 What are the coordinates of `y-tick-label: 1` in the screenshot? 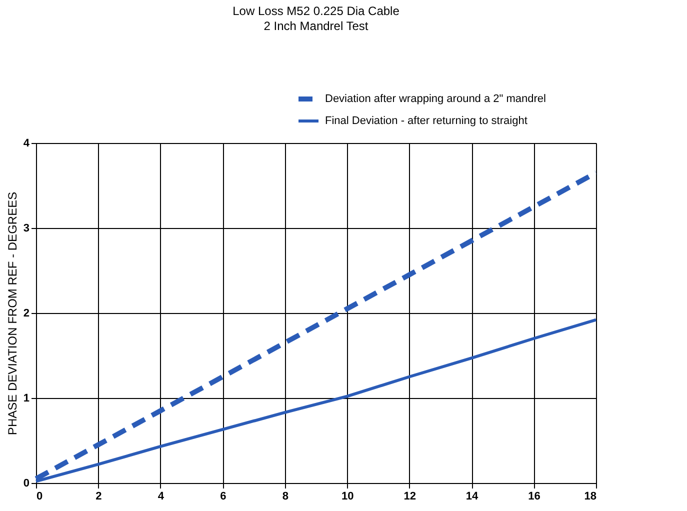 It's located at (26, 398).